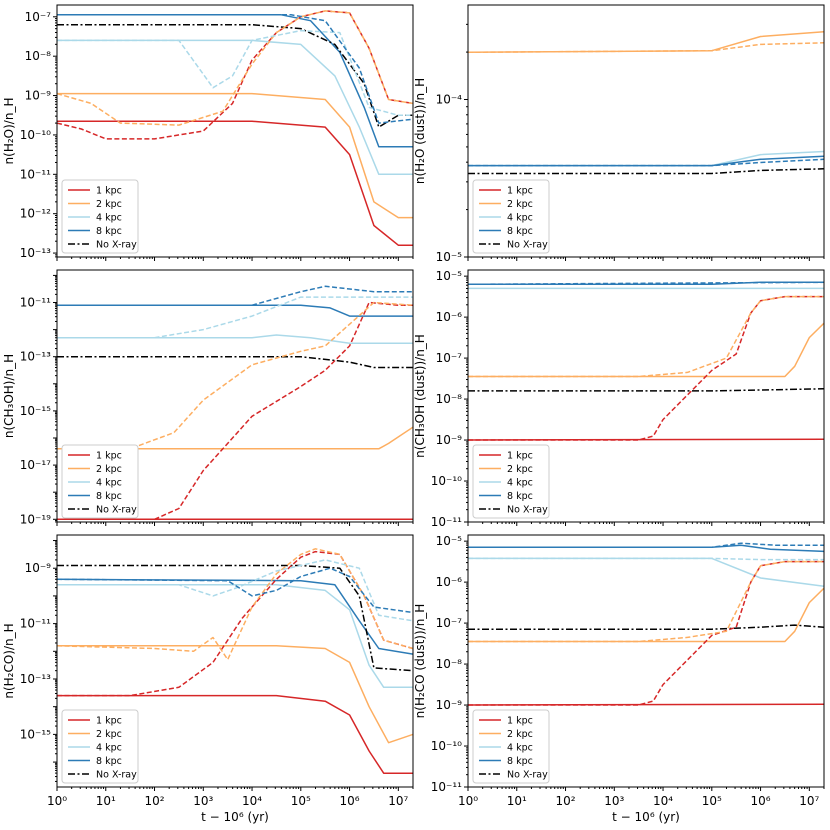 The width and height of the screenshot is (830, 830). I want to click on x-tick-label: 10³, so click(614, 801).